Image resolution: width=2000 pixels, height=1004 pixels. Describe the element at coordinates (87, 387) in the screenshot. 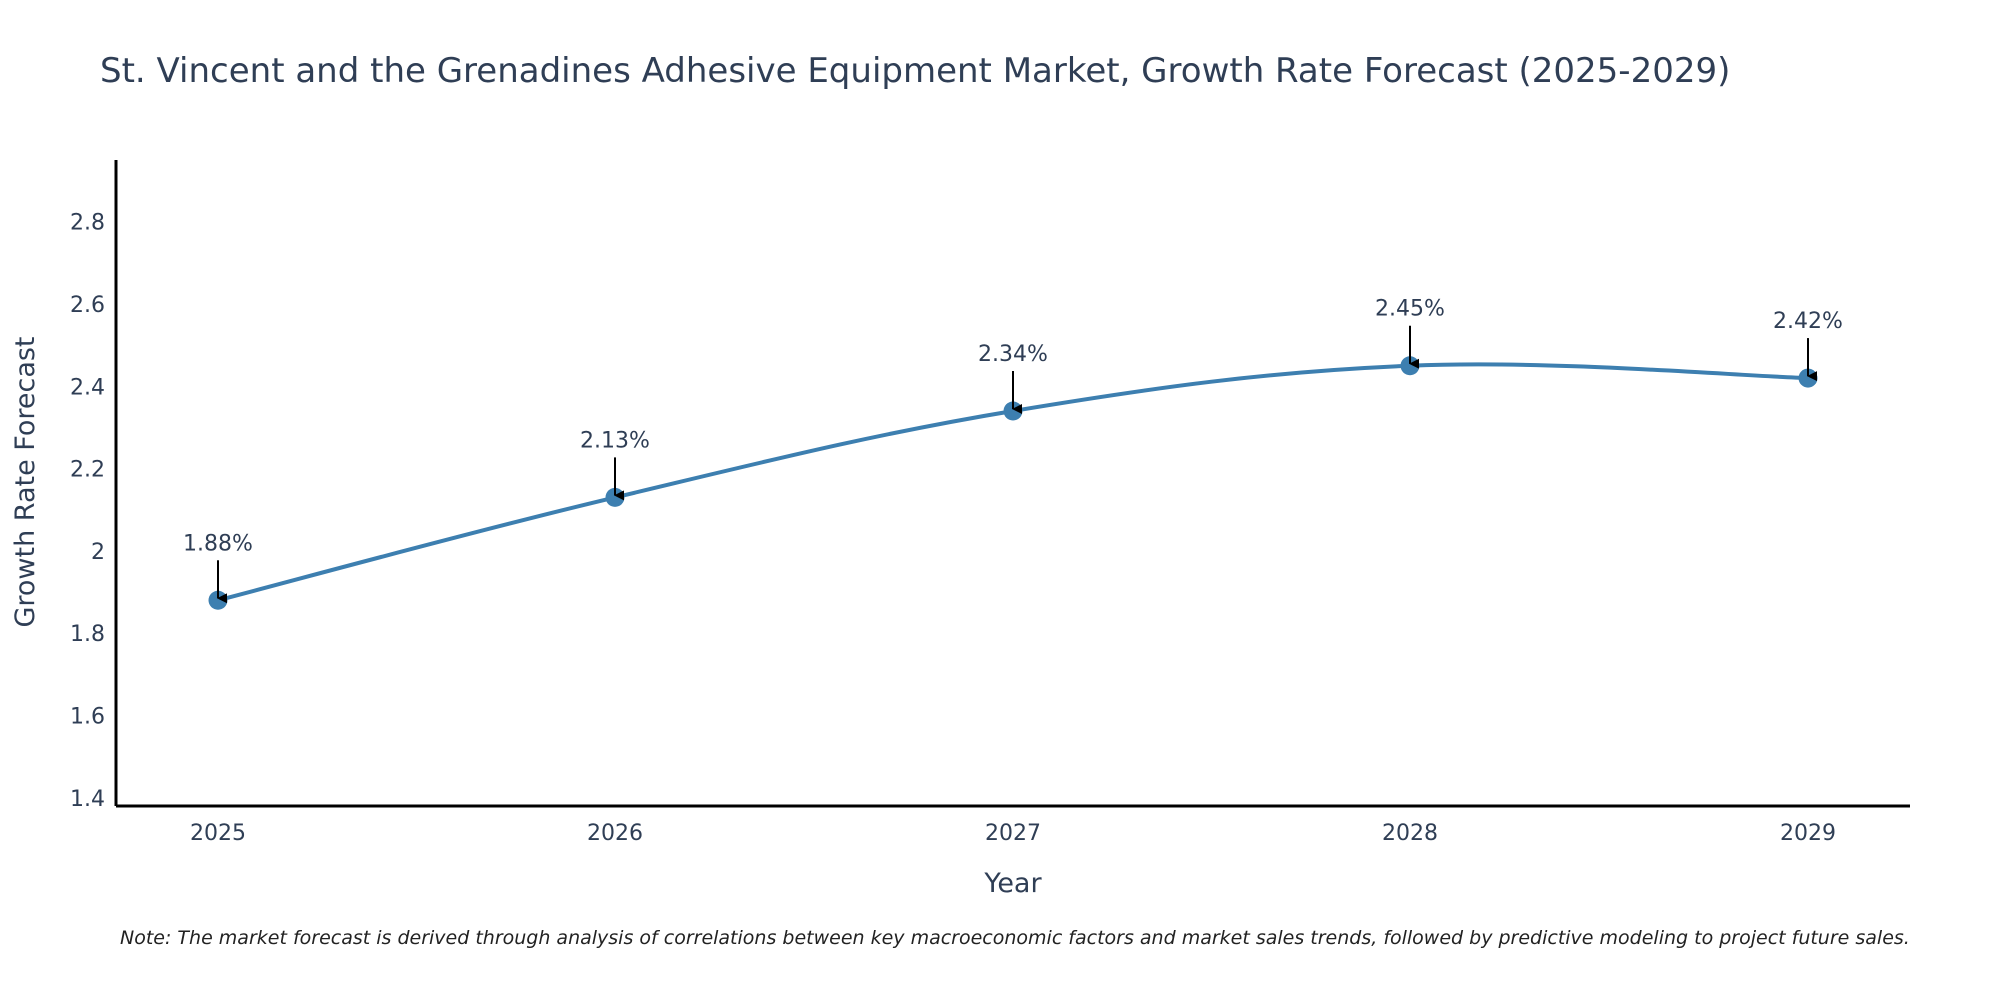

I see `y-tick-label: 2.4` at that location.